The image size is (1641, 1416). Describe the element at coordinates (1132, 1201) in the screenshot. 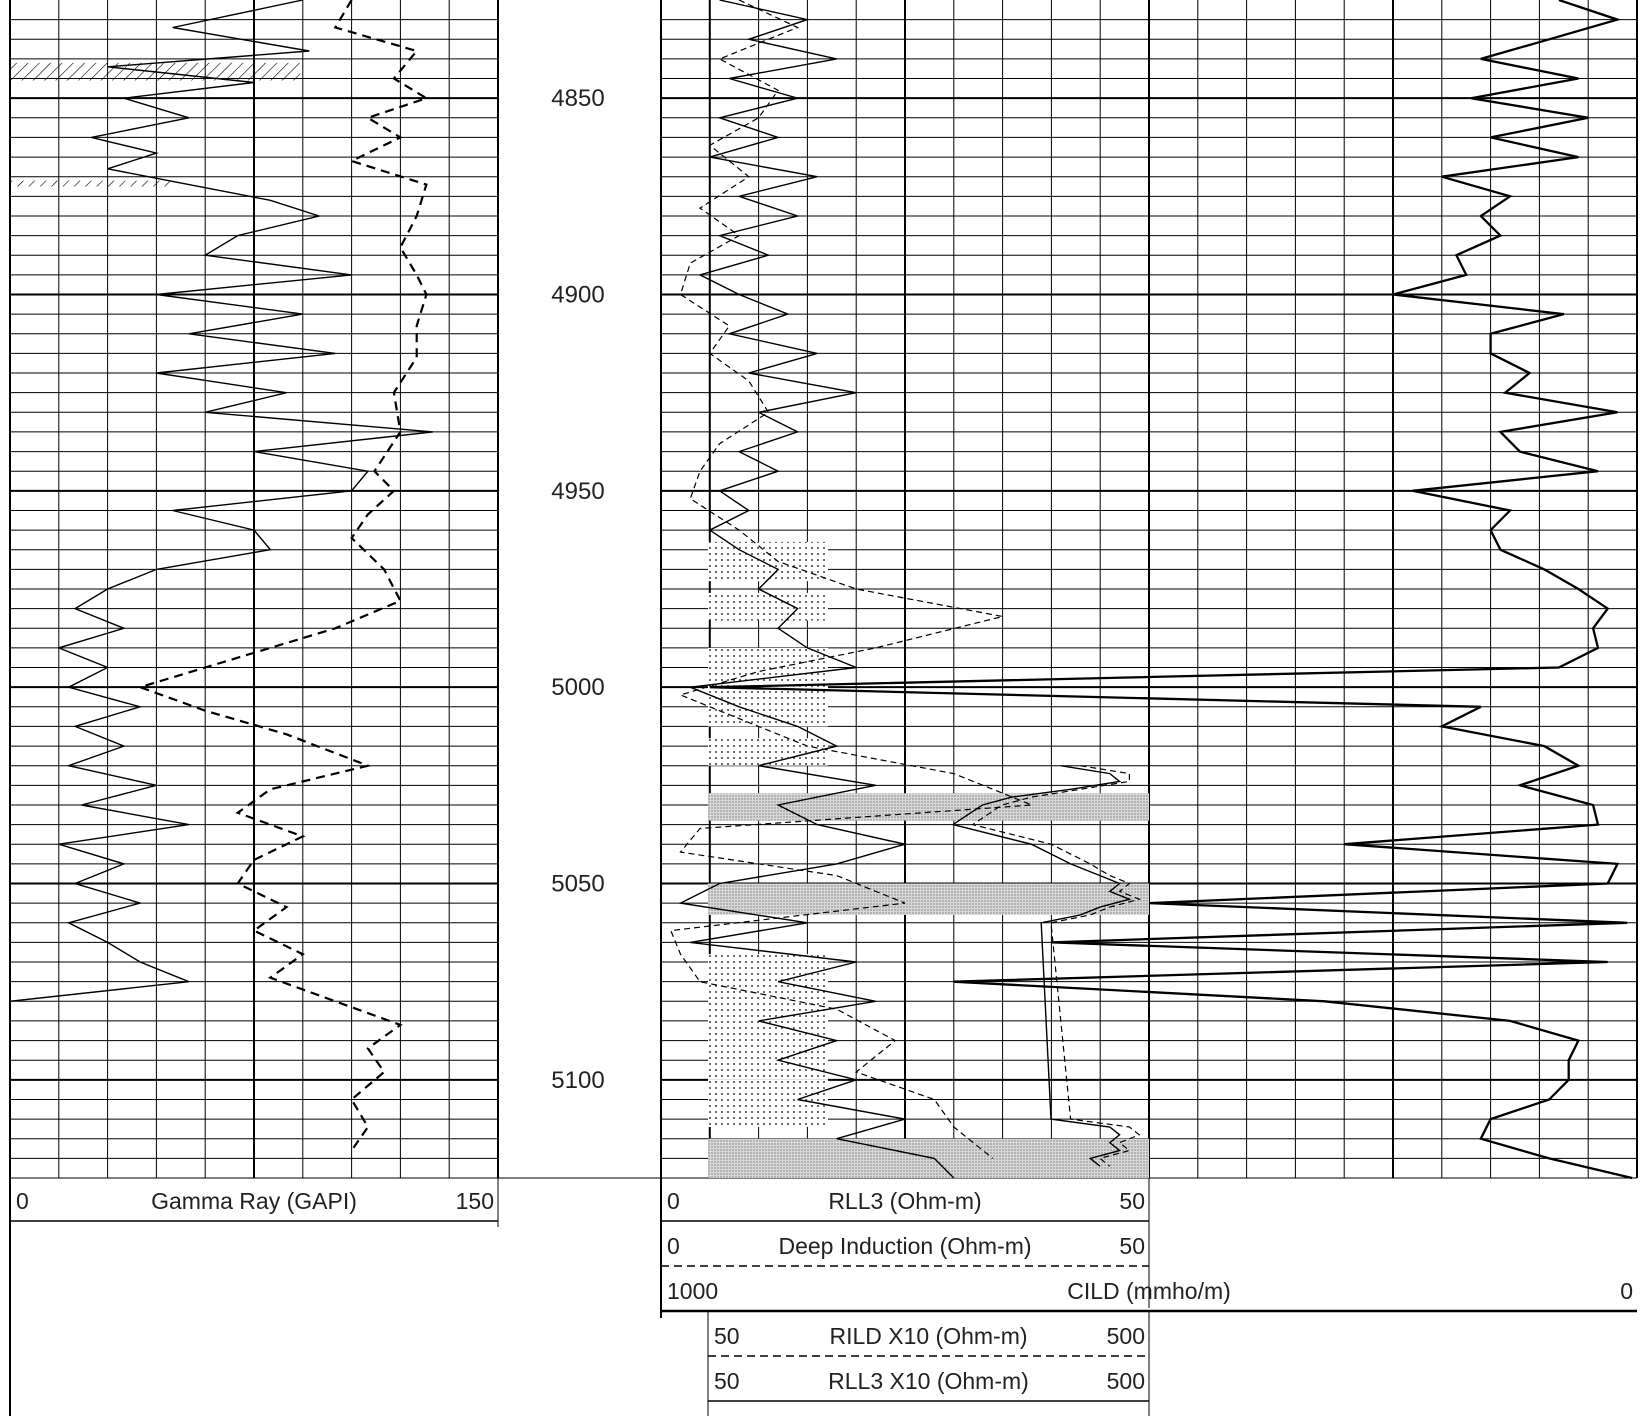

I see `rll3-scale-right: 50` at that location.